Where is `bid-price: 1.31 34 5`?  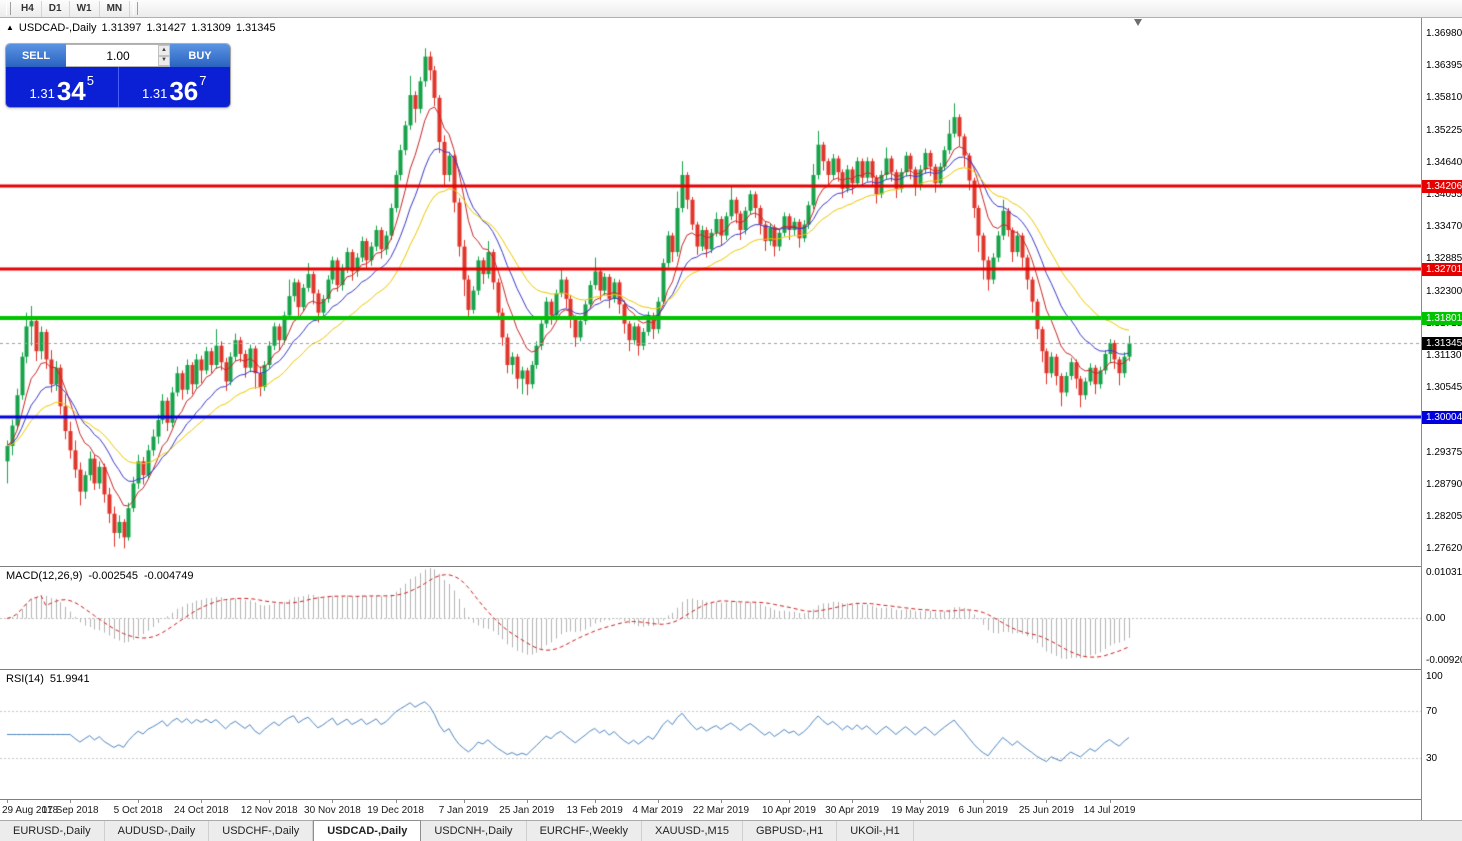 bid-price: 1.31 34 5 is located at coordinates (62, 87).